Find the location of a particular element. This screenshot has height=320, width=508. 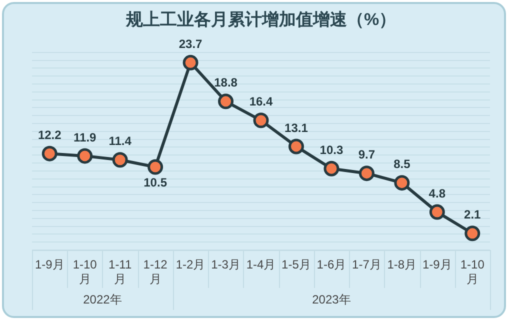

x-tick-label: 1-3月 is located at coordinates (225, 265).